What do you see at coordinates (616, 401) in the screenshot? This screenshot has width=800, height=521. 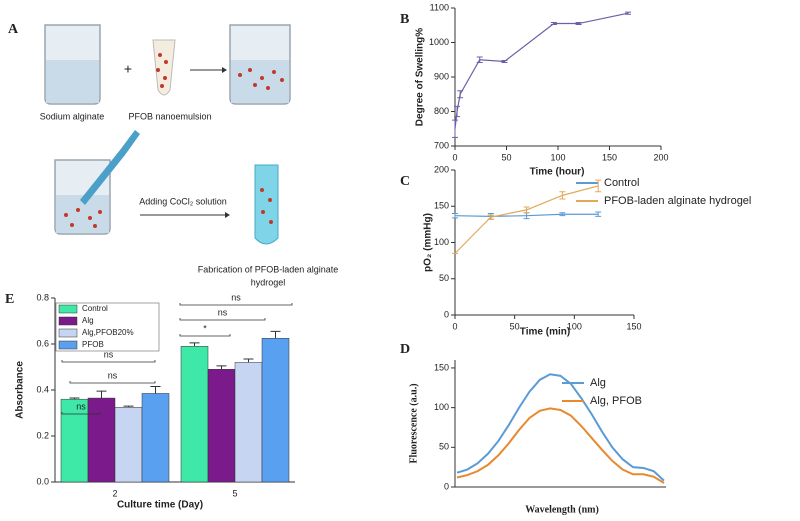 I see `legend-label: Alg, PFOB` at bounding box center [616, 401].